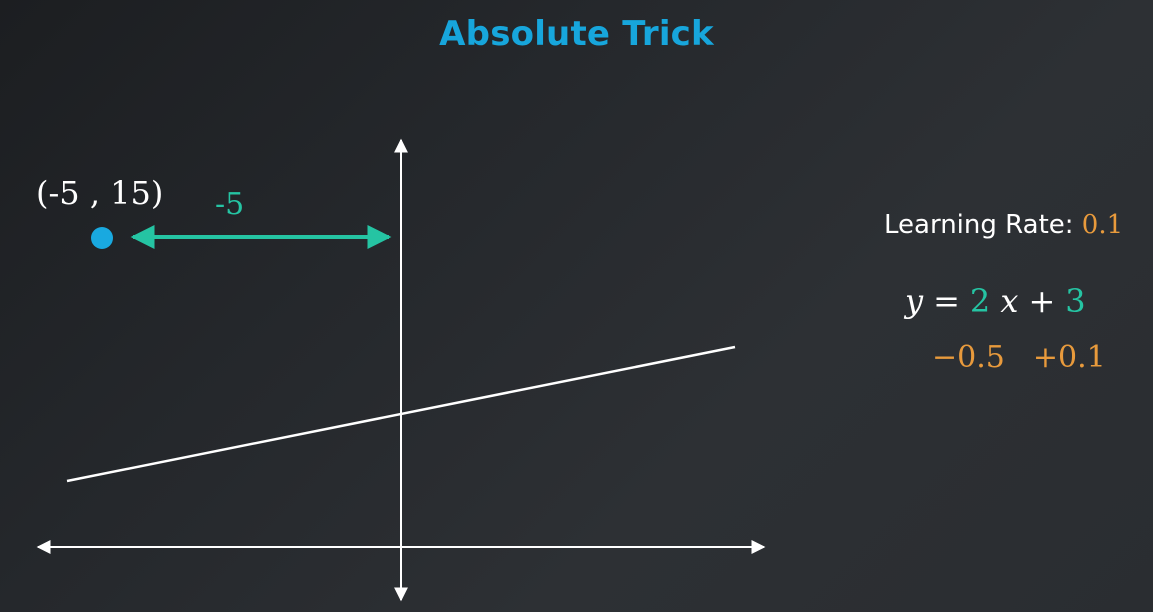 The width and height of the screenshot is (1153, 612). What do you see at coordinates (995, 301) in the screenshot?
I see `line-equation: y = 2 x +3` at bounding box center [995, 301].